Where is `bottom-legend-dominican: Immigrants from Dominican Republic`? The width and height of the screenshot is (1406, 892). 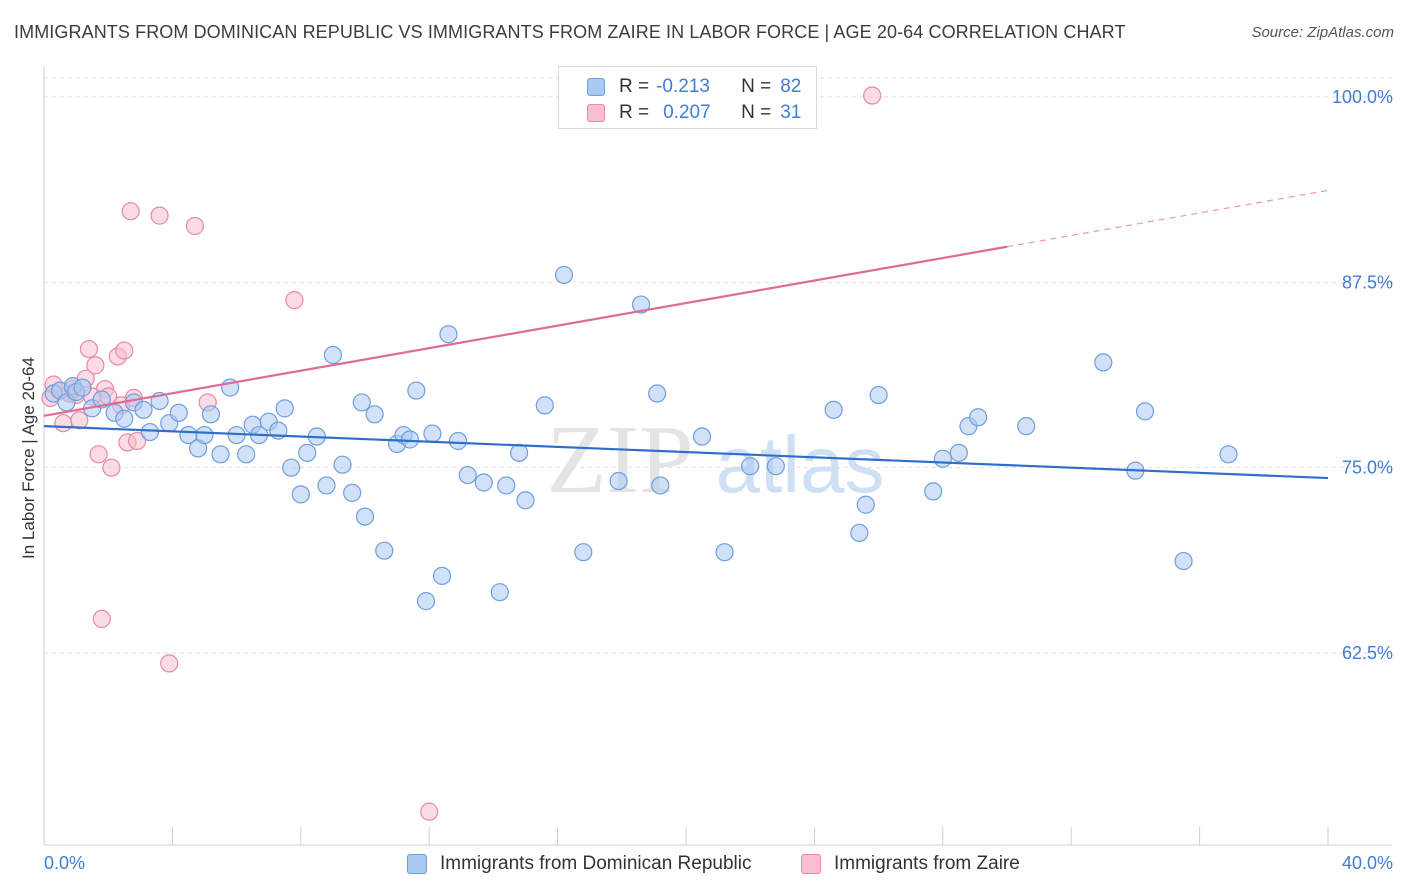 bottom-legend-dominican: Immigrants from Dominican Republic is located at coordinates (579, 864).